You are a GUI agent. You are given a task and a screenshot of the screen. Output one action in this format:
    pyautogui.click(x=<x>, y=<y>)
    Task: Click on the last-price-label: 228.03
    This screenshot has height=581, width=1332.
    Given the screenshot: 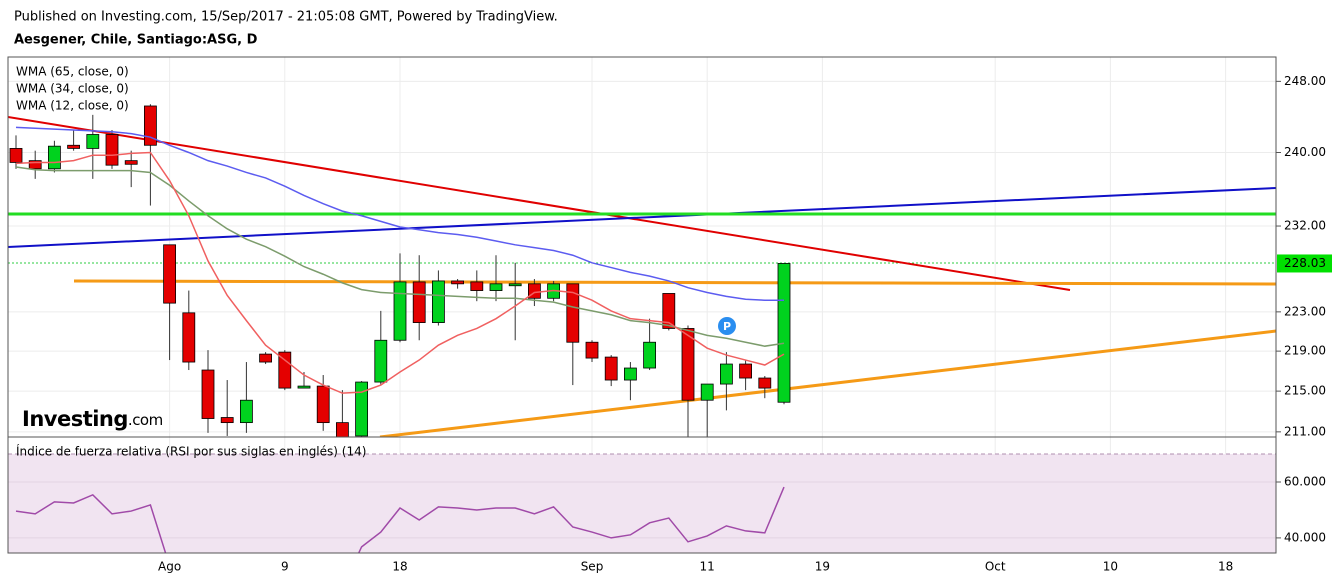 What is the action you would take?
    pyautogui.click(x=1305, y=263)
    